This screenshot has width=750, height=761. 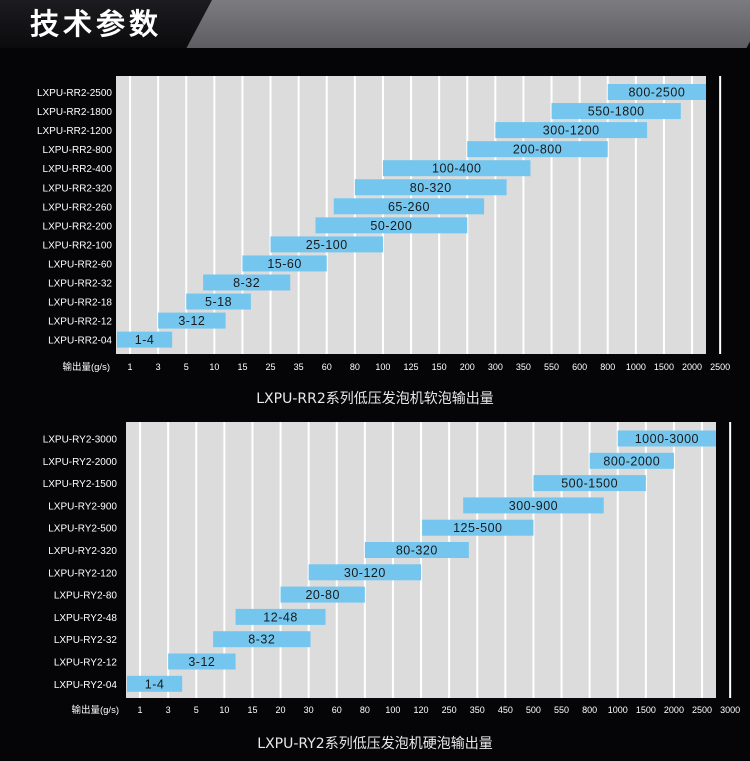 I want to click on bar-value-label: 30-120, so click(x=365, y=573).